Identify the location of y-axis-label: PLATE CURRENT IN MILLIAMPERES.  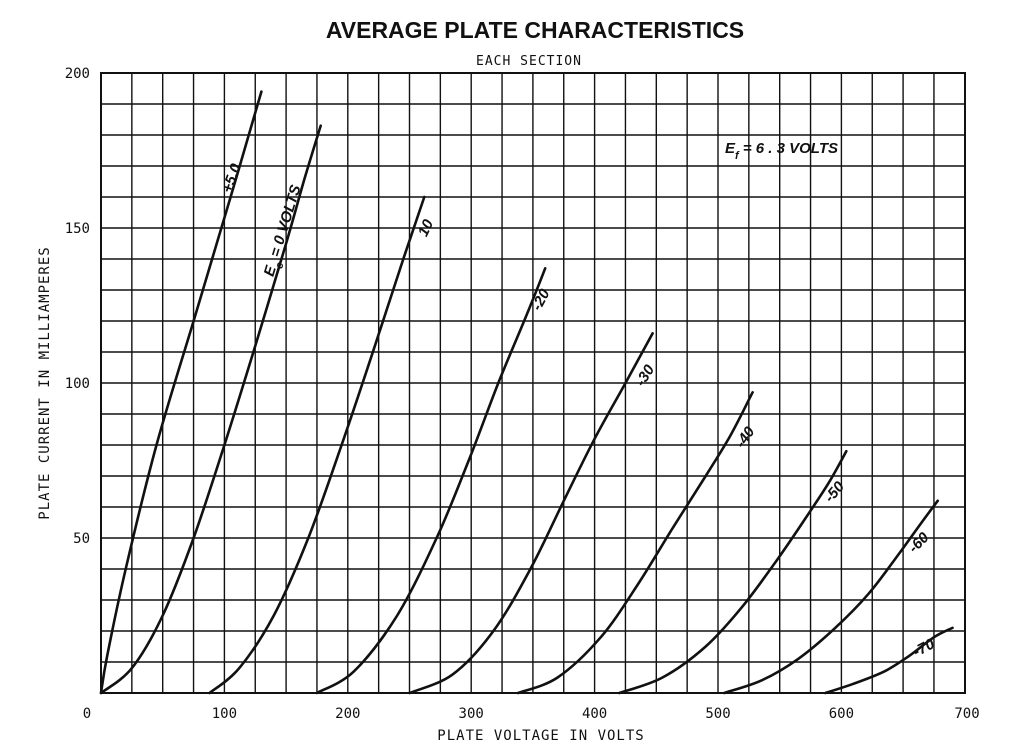
(45, 382).